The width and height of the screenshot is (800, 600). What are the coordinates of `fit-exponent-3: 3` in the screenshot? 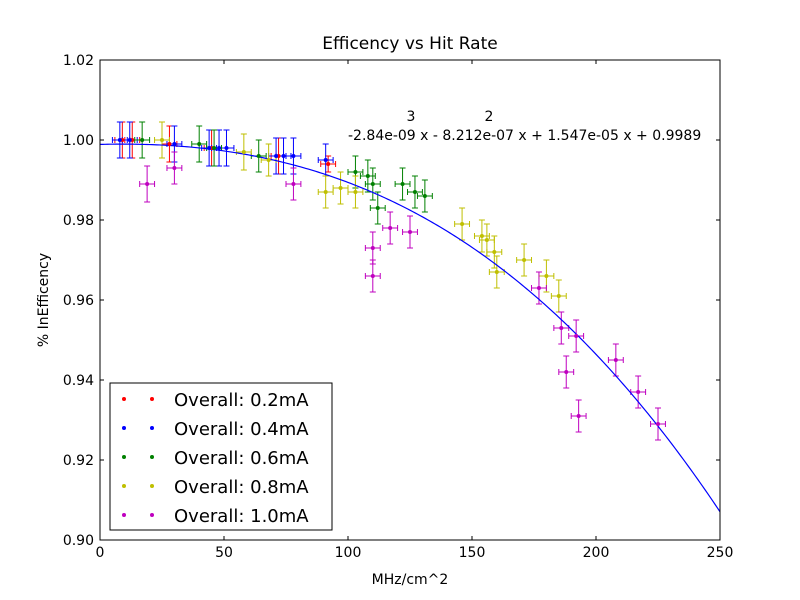 It's located at (411, 117).